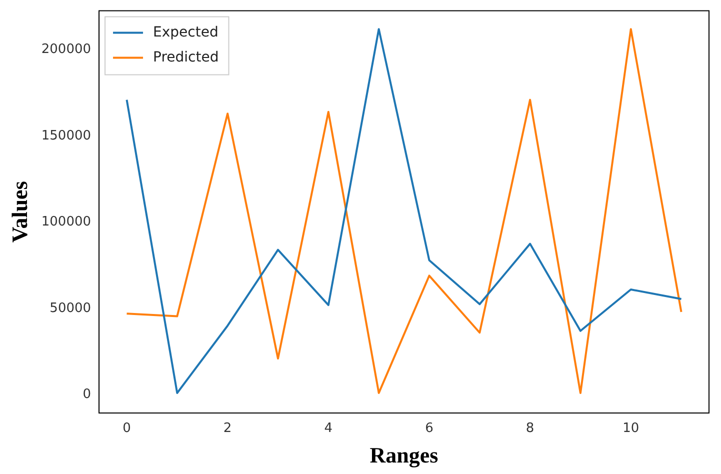  What do you see at coordinates (126, 428) in the screenshot?
I see `x-tick-label: 0` at bounding box center [126, 428].